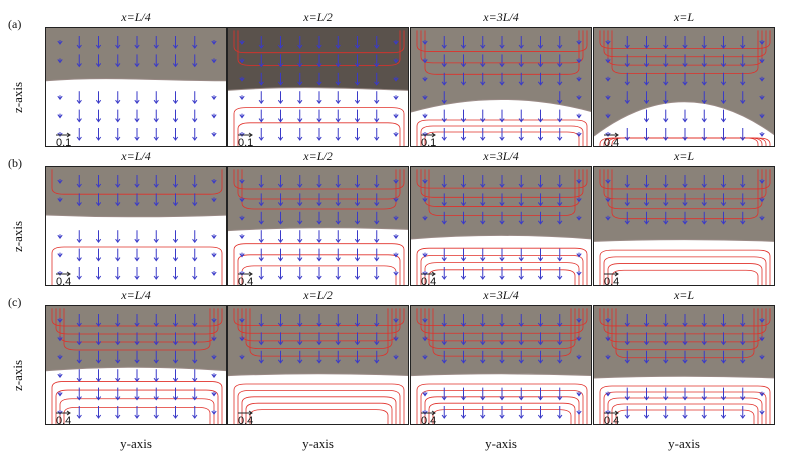 This screenshot has width=800, height=460. What do you see at coordinates (15, 163) in the screenshot?
I see `row-label: (b)` at bounding box center [15, 163].